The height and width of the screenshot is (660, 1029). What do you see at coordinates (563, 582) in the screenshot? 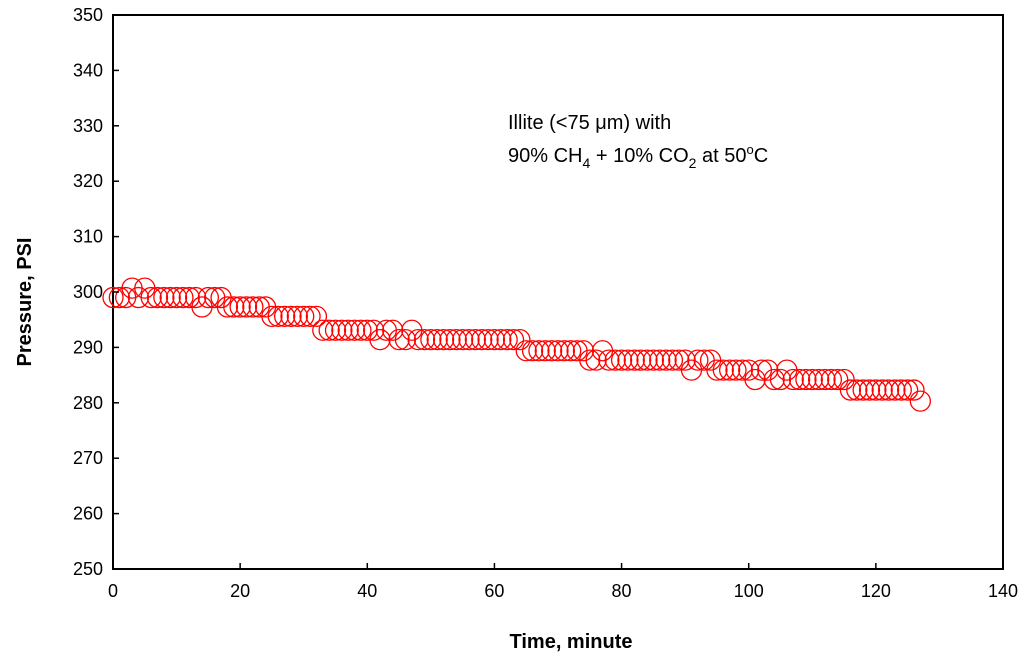
I see `x-axis-ticks: 0 20 40 60 80 100 120 140` at bounding box center [563, 582].